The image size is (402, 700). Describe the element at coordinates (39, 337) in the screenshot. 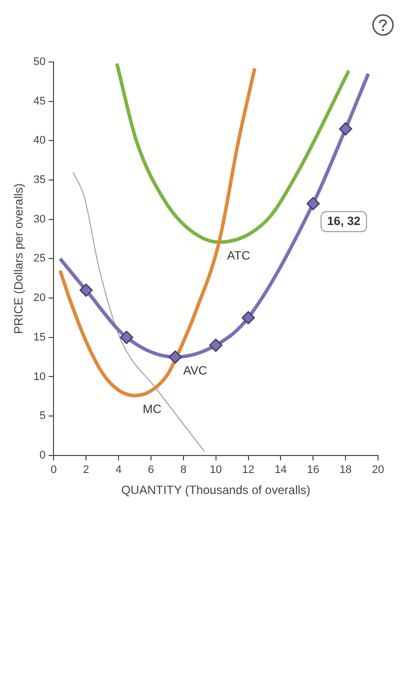

I see `y-tick-label: 15` at that location.